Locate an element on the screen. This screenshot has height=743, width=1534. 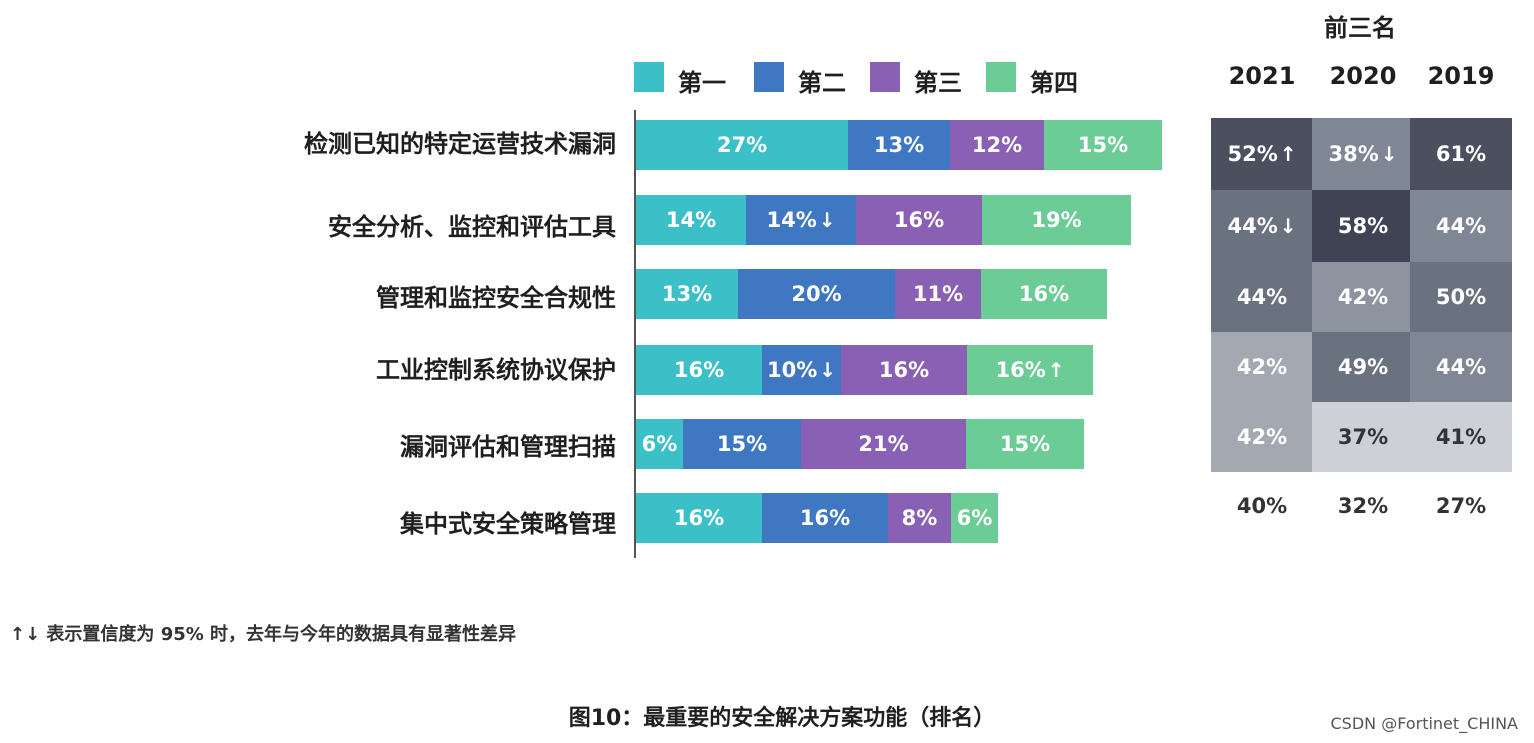
bar-segment: 19% is located at coordinates (1056, 220).